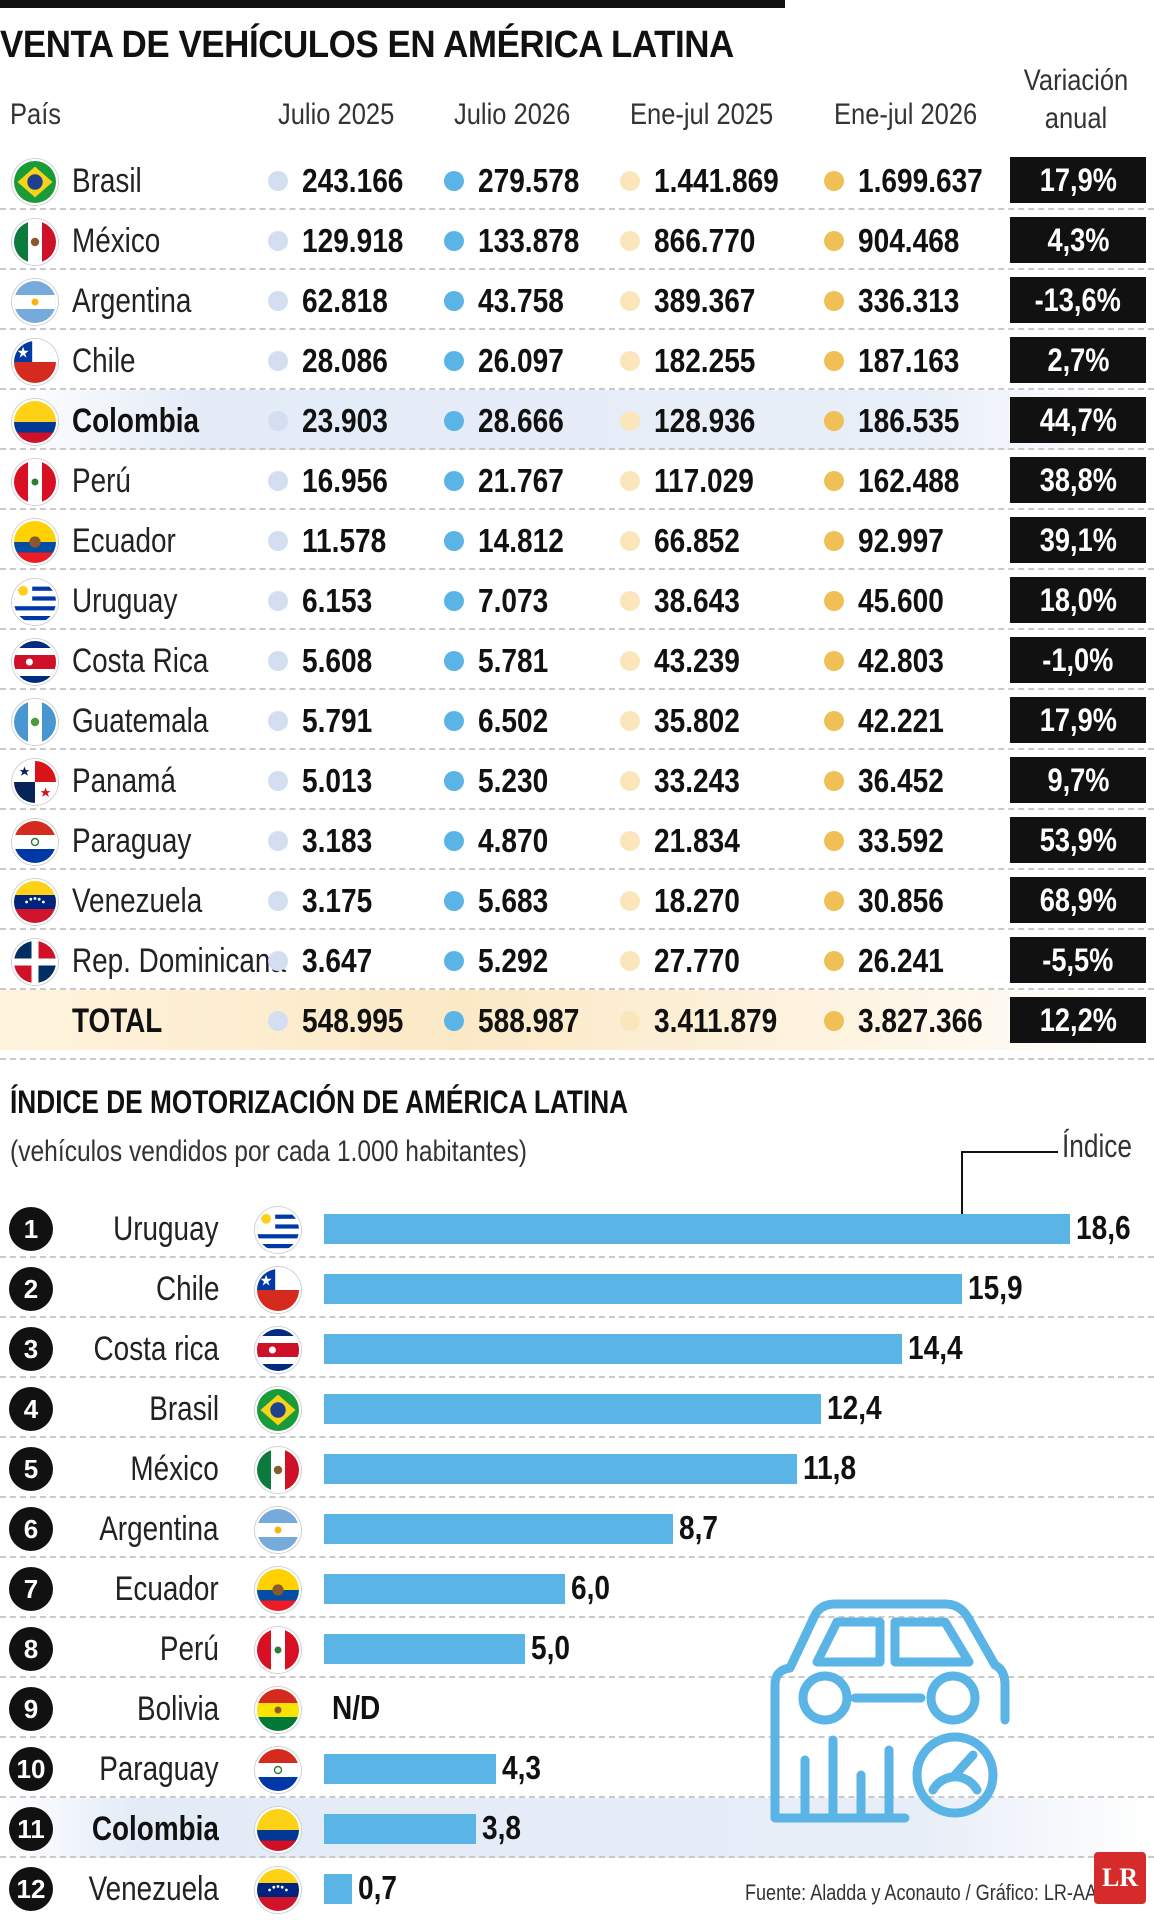 The image size is (1154, 1920). Describe the element at coordinates (336, 114) in the screenshot. I see `header-julio-2025: Julio 2025` at that location.